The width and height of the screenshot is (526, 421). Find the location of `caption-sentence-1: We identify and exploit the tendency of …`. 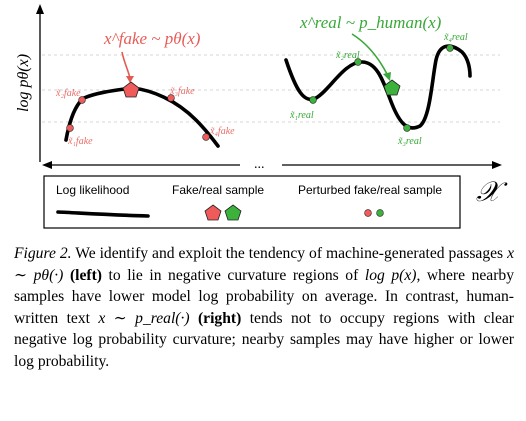

caption-sentence-1: We identify and exploit the tendency of … is located at coordinates (289, 253).